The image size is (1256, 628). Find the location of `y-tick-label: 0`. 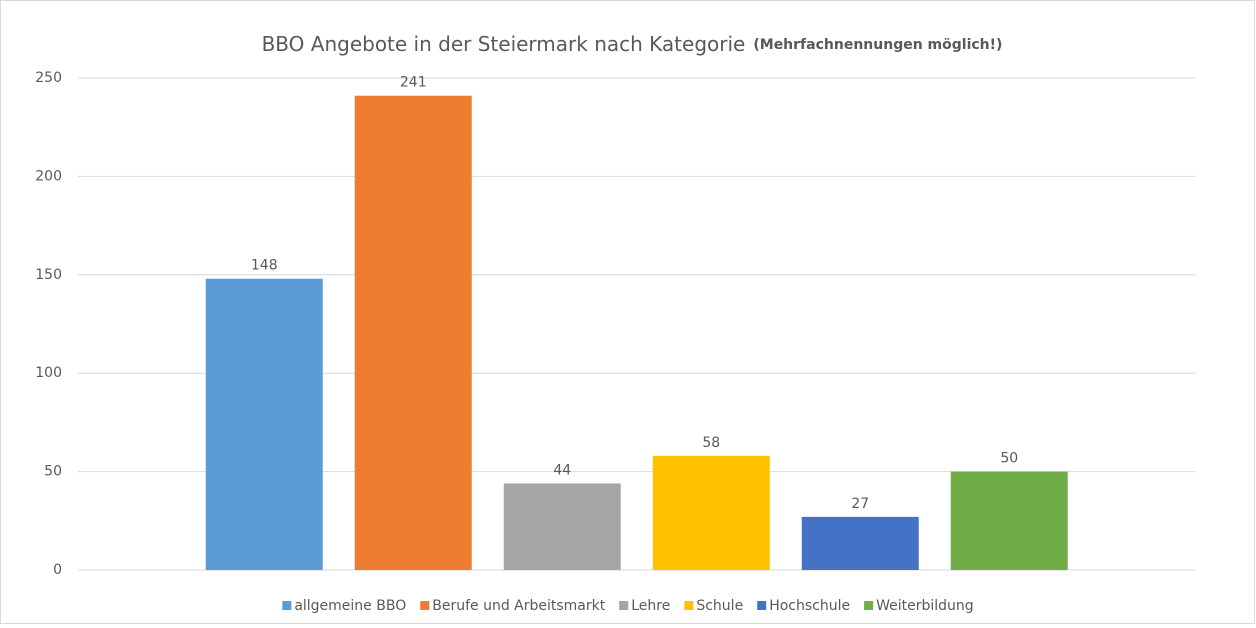

y-tick-label: 0 is located at coordinates (57, 570).